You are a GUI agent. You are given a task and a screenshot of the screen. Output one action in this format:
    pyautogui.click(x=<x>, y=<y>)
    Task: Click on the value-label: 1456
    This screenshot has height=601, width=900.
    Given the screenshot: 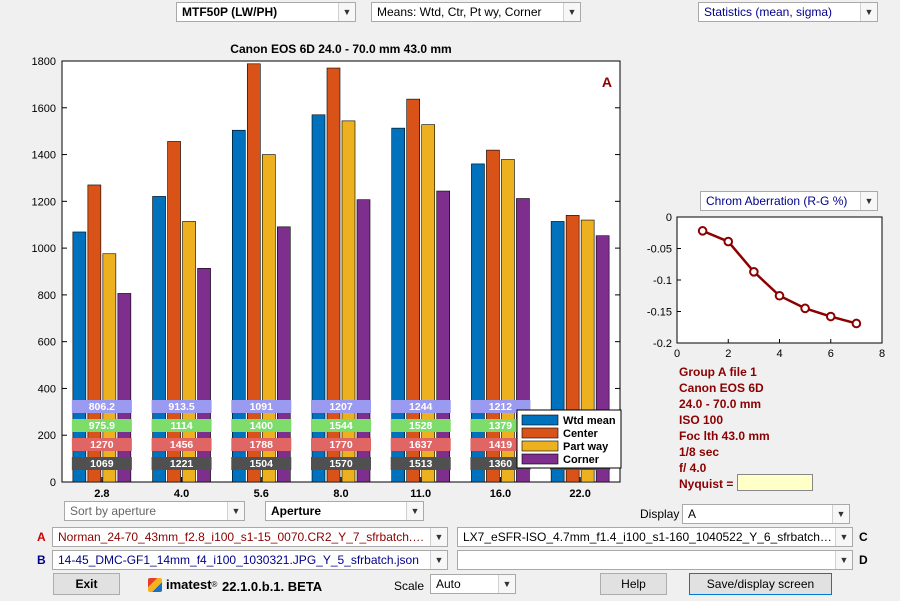 What is the action you would take?
    pyautogui.click(x=182, y=445)
    